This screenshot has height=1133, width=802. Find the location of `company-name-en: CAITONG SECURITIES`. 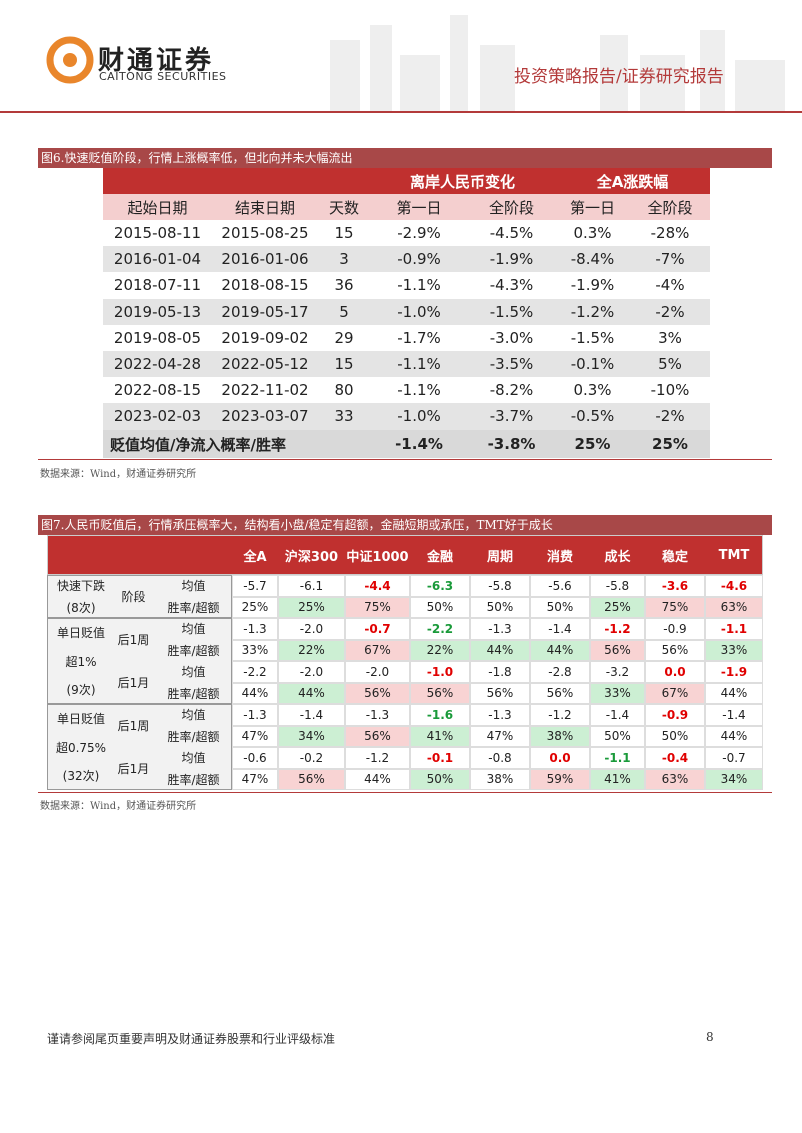

company-name-en: CAITONG SECURITIES is located at coordinates (163, 76).